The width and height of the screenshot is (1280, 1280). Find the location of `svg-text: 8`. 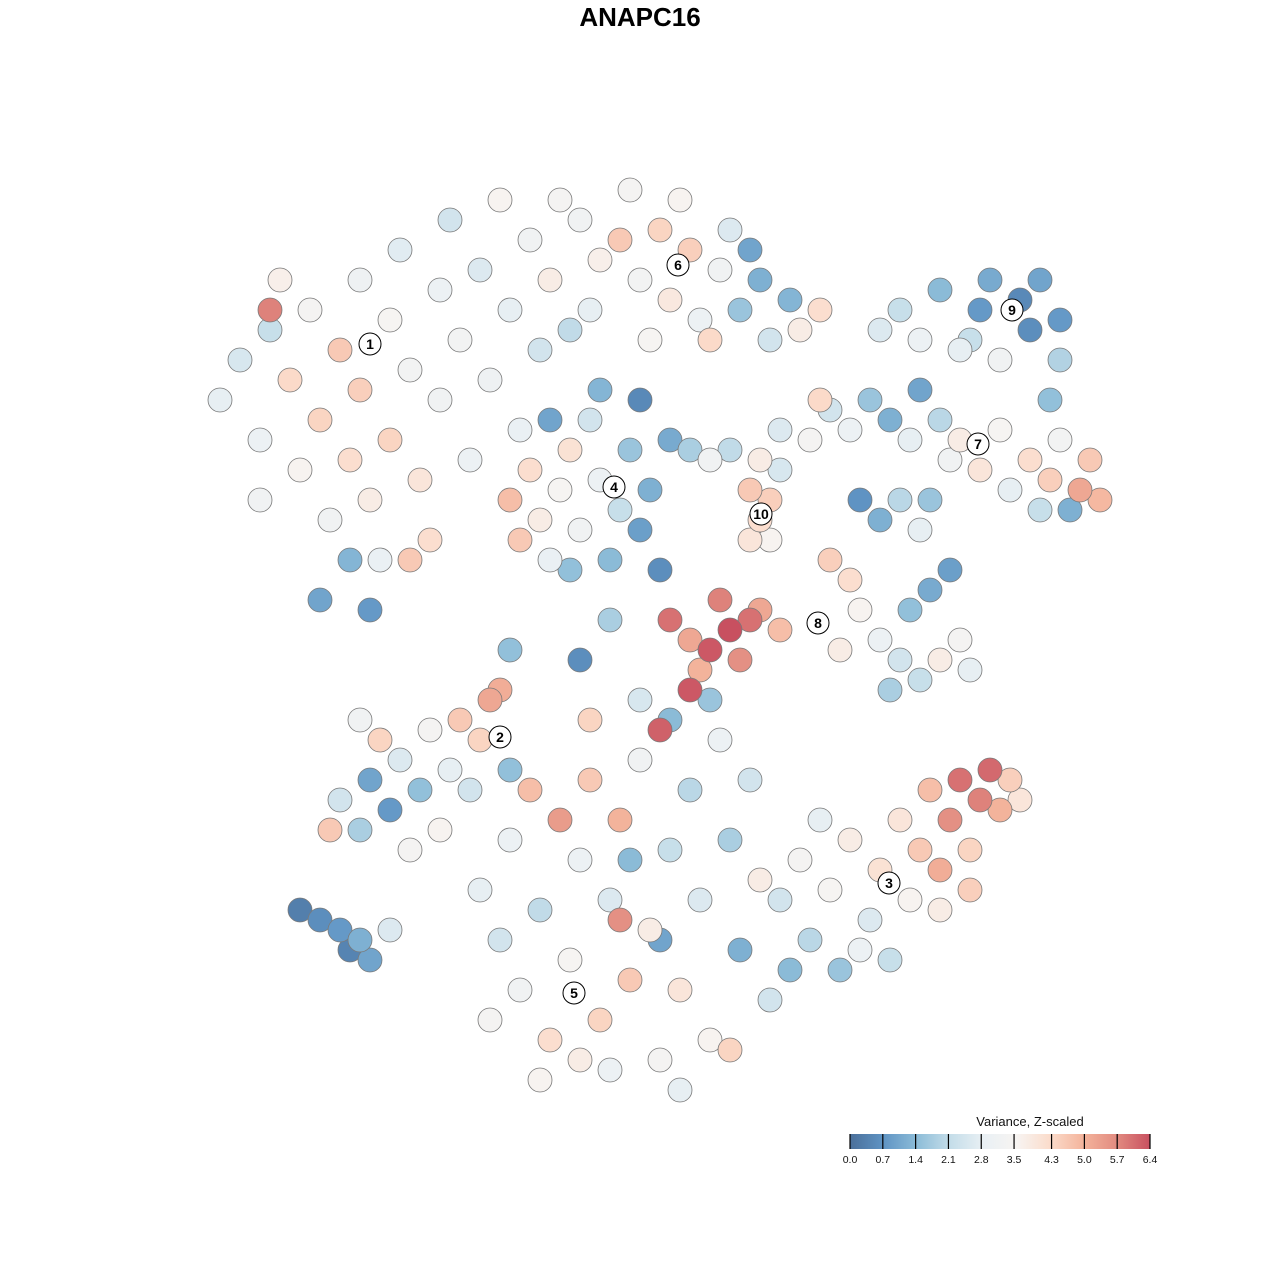

svg-text: 8 is located at coordinates (818, 623).